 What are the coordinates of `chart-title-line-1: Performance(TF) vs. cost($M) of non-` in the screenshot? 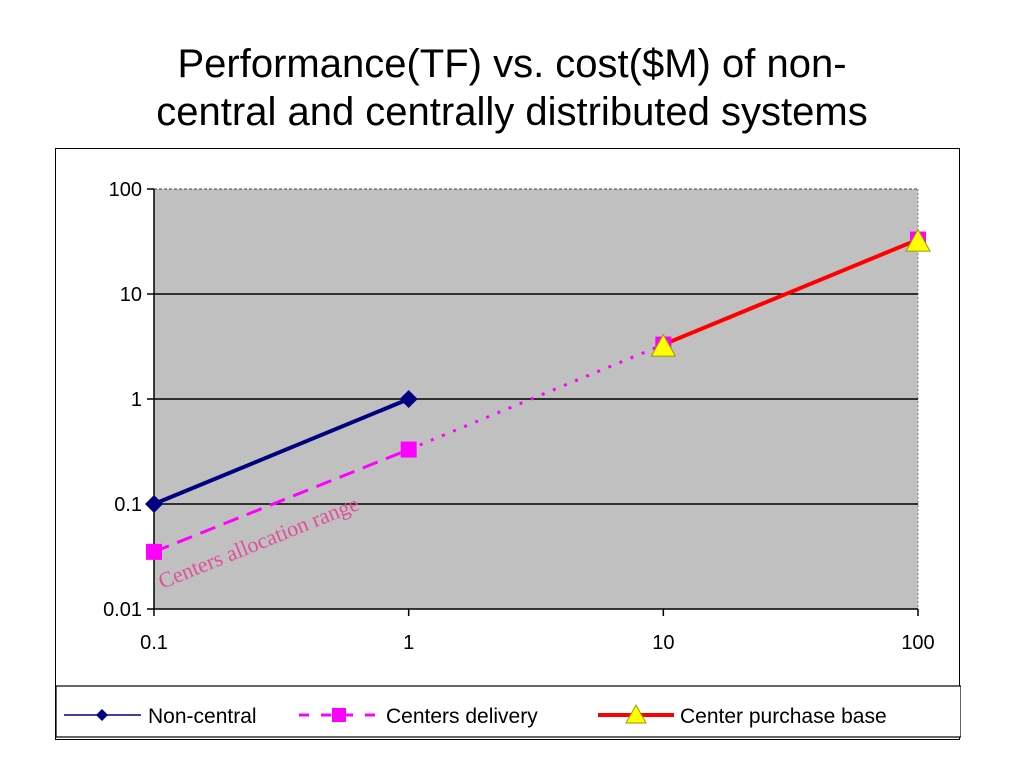 It's located at (512, 64).